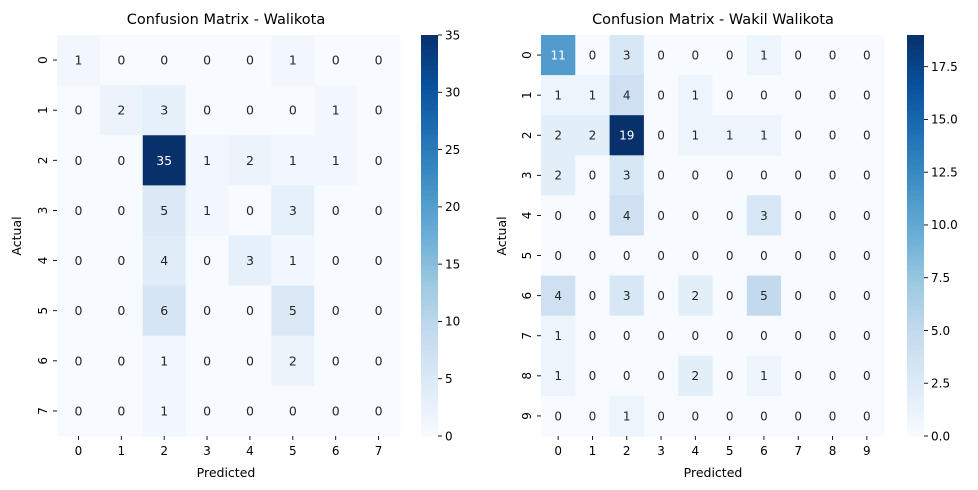 The height and width of the screenshot is (490, 978). Describe the element at coordinates (764, 216) in the screenshot. I see `cell-value-label: 3` at that location.